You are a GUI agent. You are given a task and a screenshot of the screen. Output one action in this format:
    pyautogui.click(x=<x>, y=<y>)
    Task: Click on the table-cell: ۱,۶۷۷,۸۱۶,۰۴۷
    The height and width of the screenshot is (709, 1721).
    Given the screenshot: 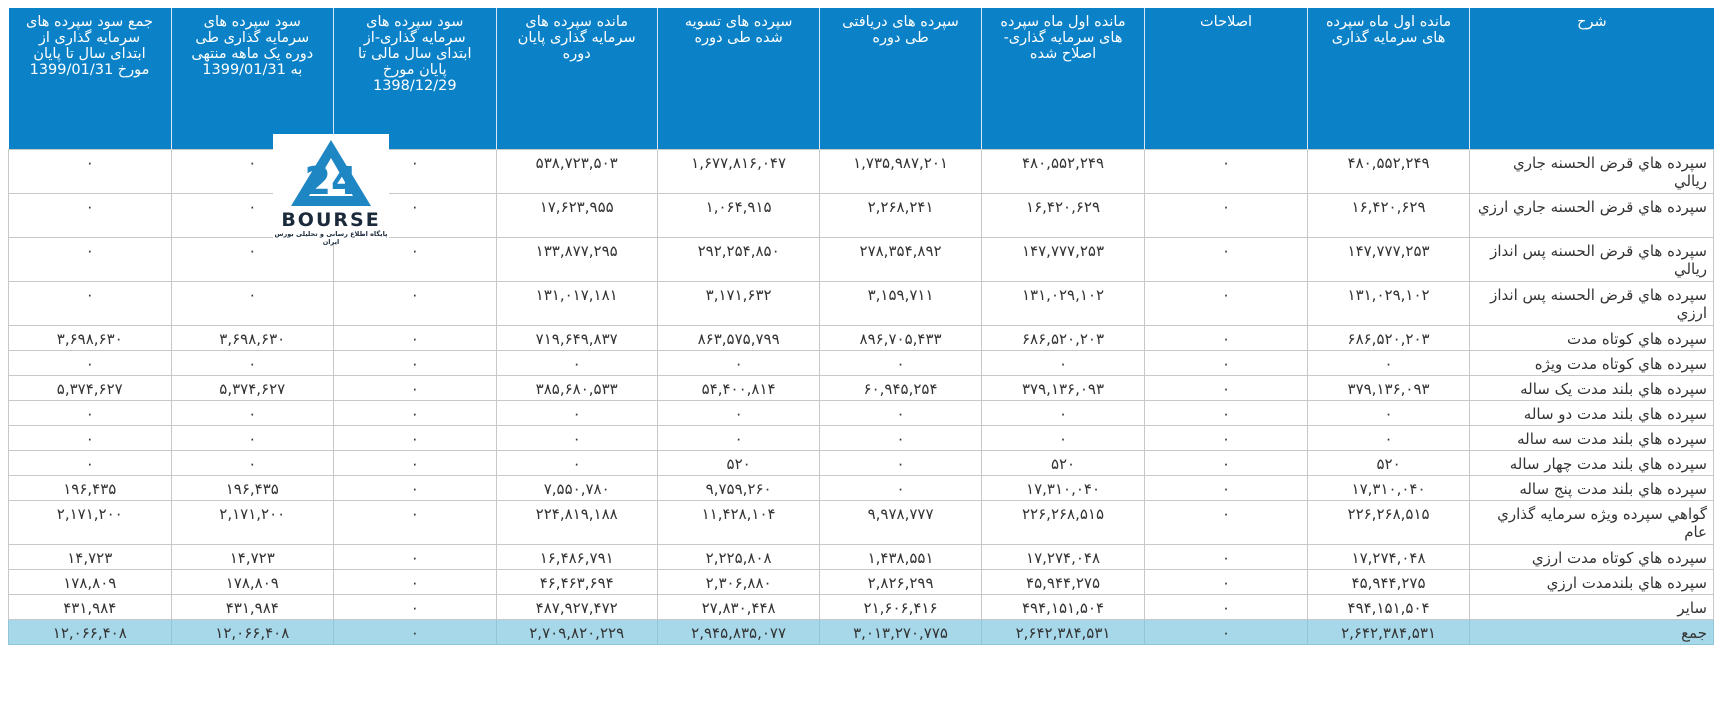 What is the action you would take?
    pyautogui.click(x=738, y=171)
    